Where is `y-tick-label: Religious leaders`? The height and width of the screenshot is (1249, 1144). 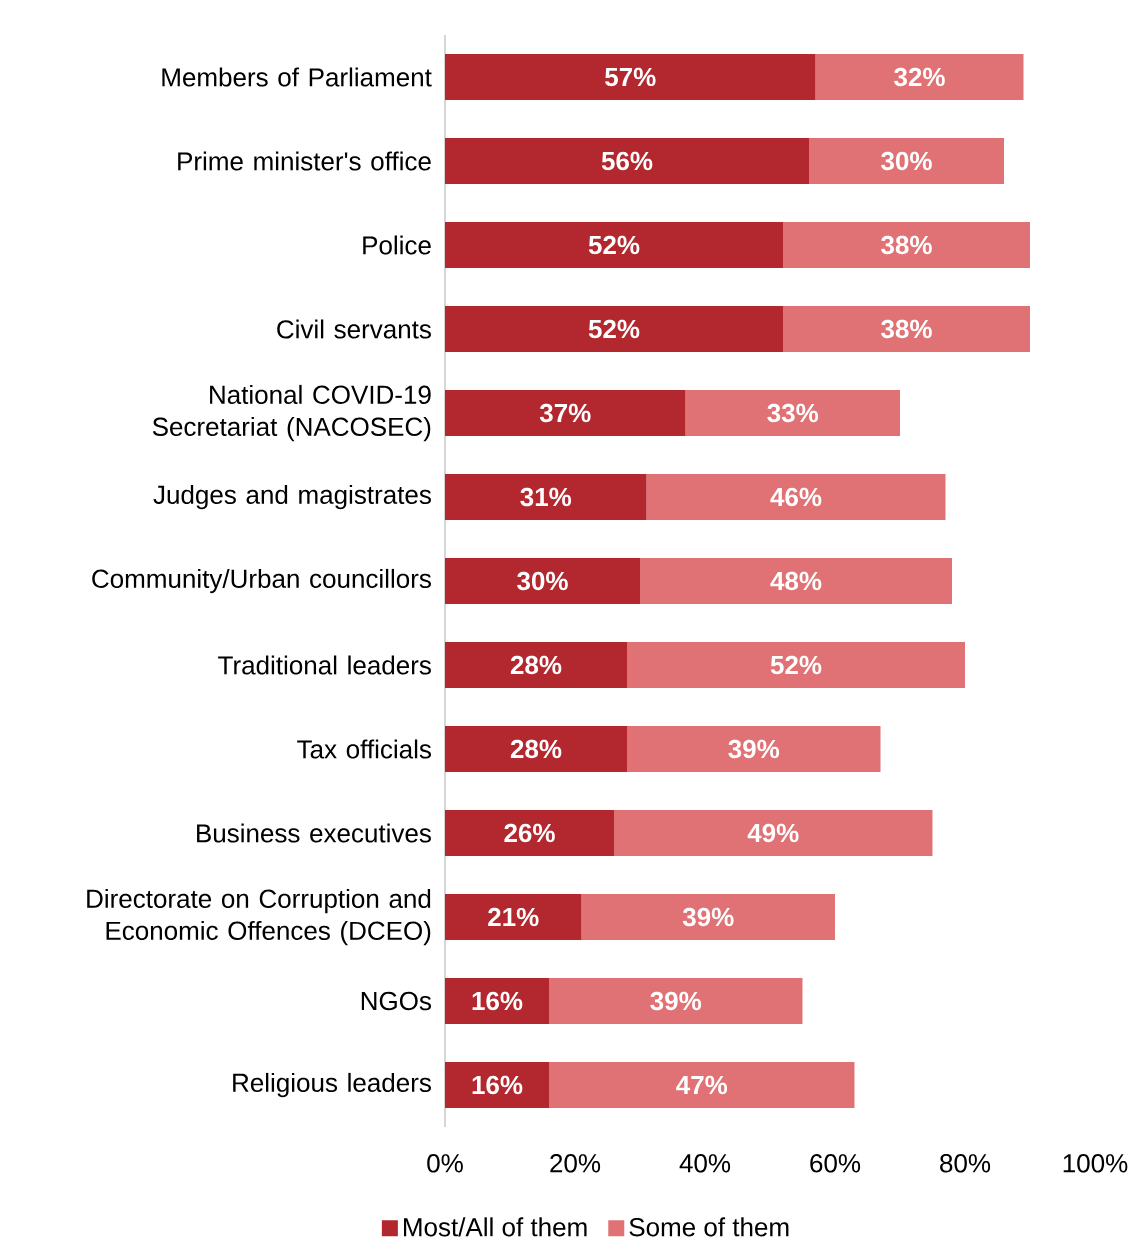 y-tick-label: Religious leaders is located at coordinates (332, 1085).